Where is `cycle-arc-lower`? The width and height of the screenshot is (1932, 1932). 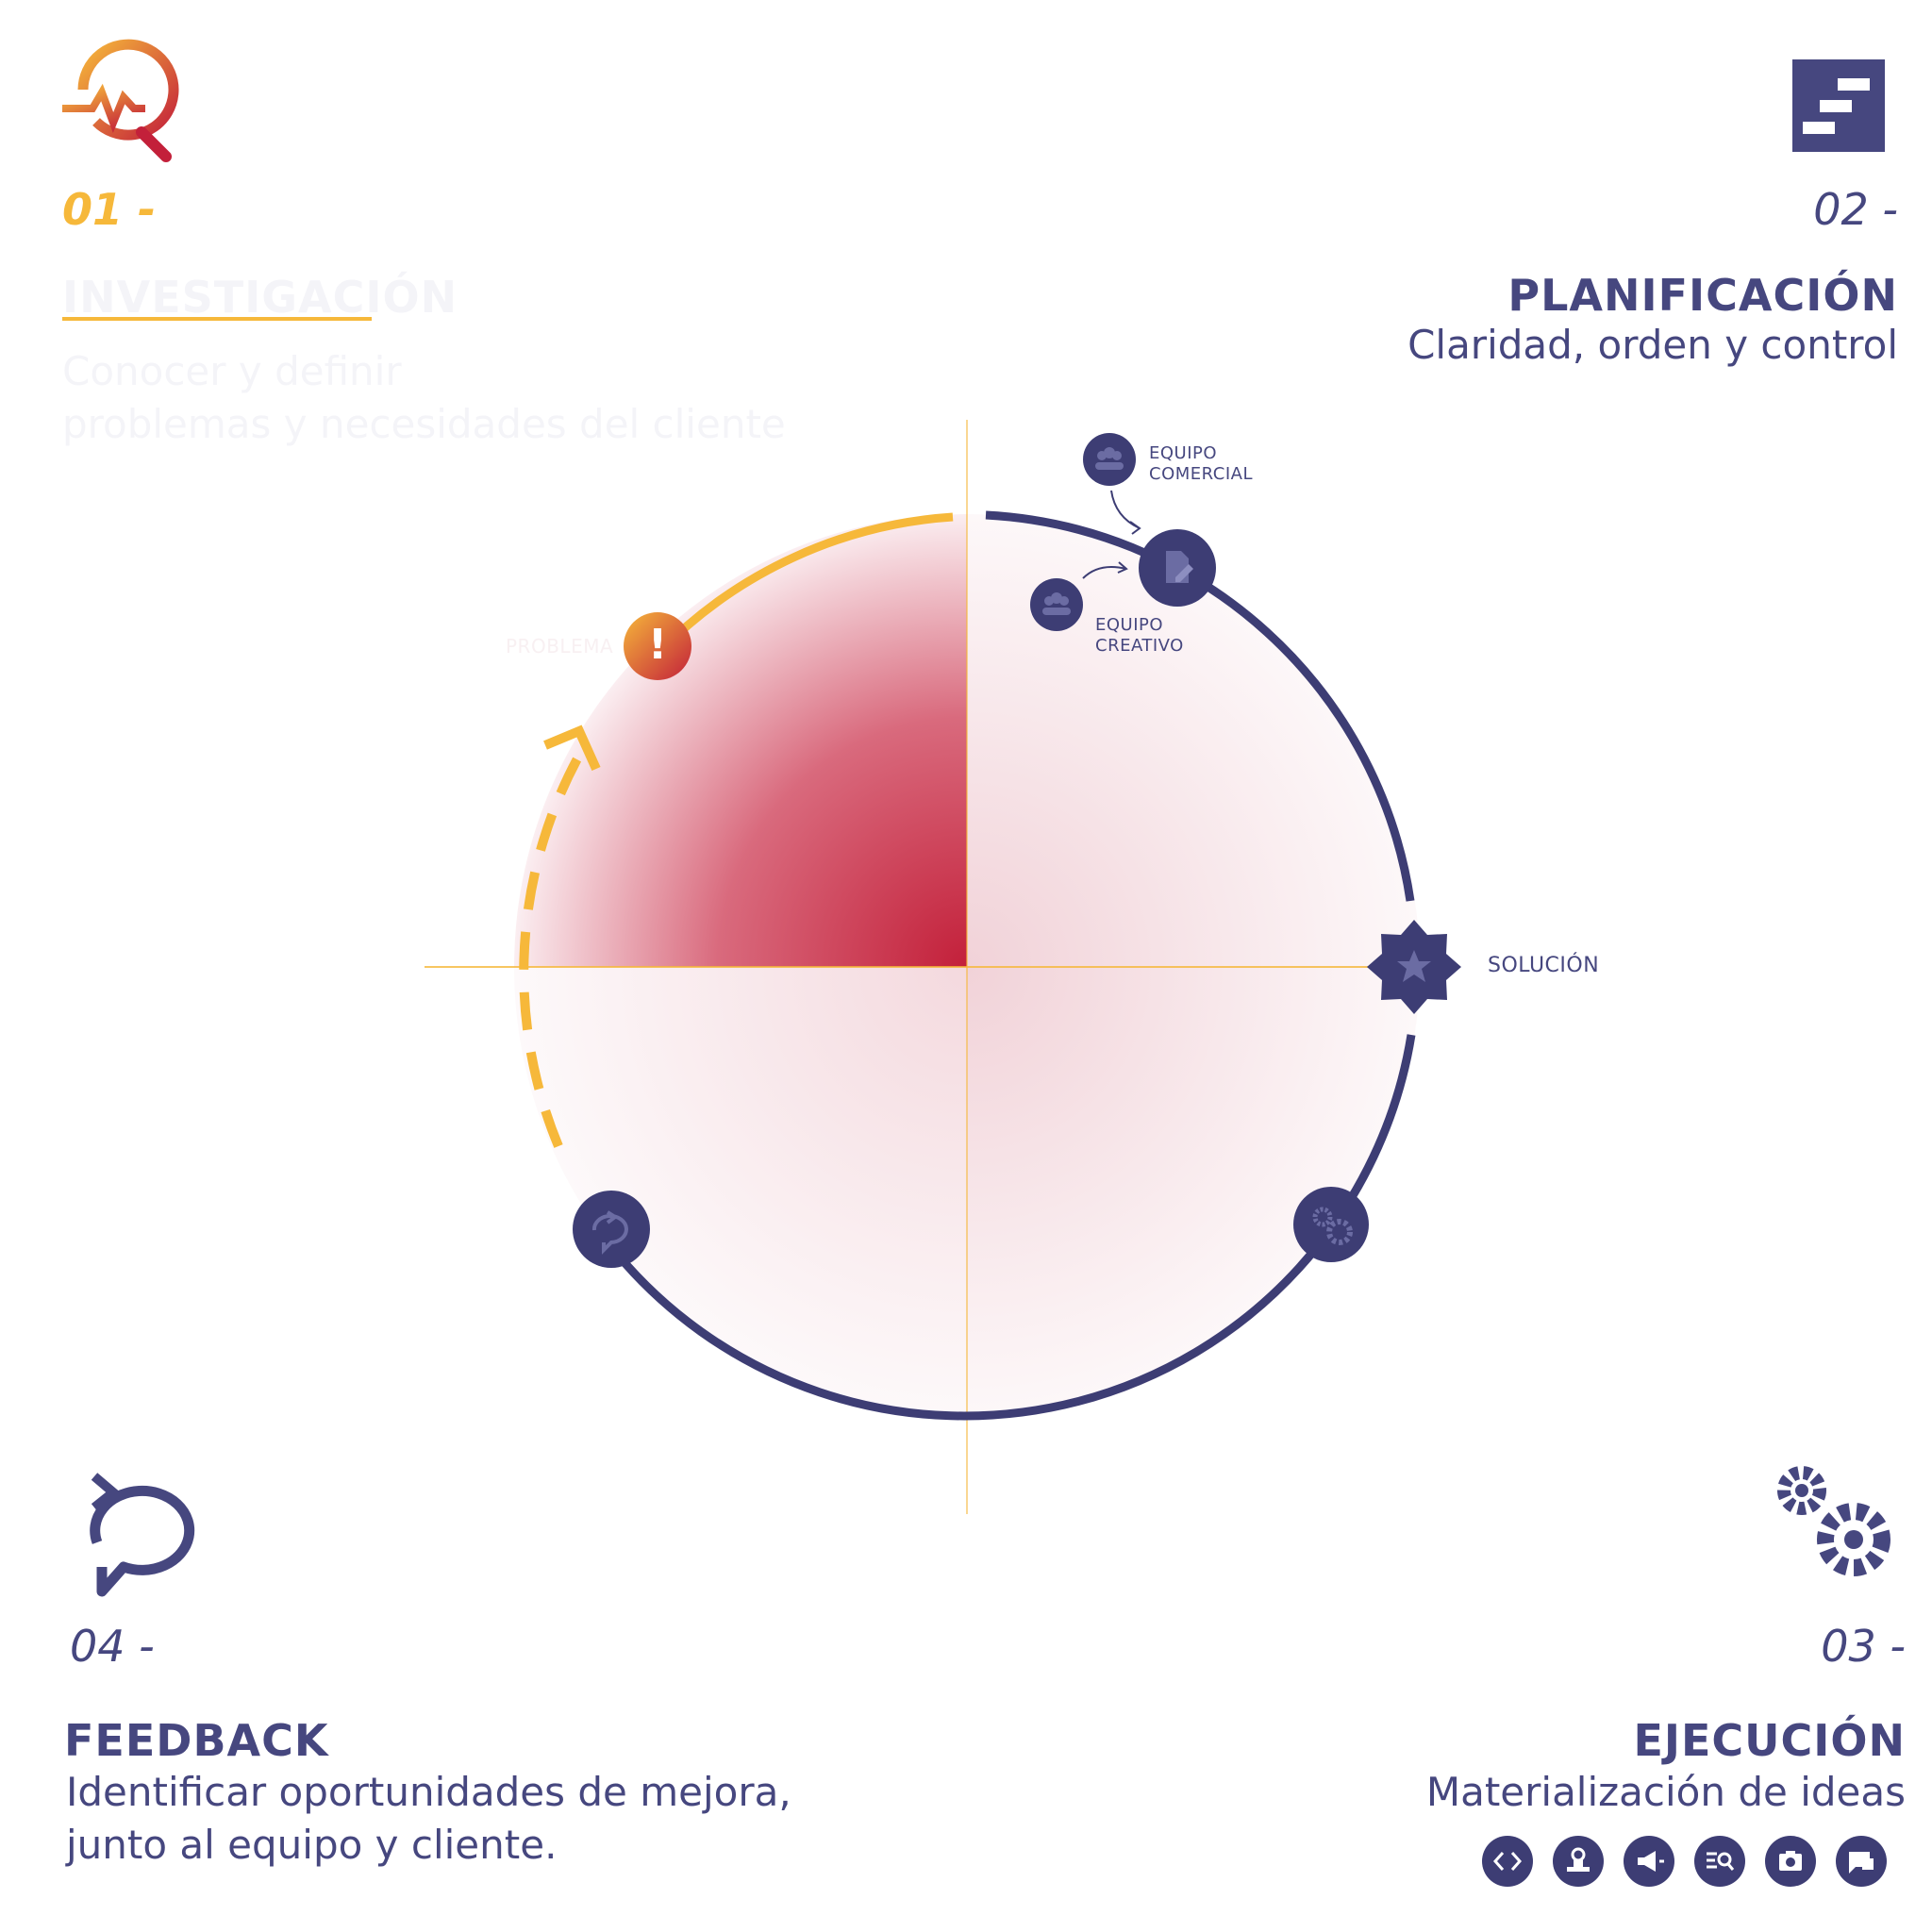
cycle-arc-lower is located at coordinates (1011, 1228).